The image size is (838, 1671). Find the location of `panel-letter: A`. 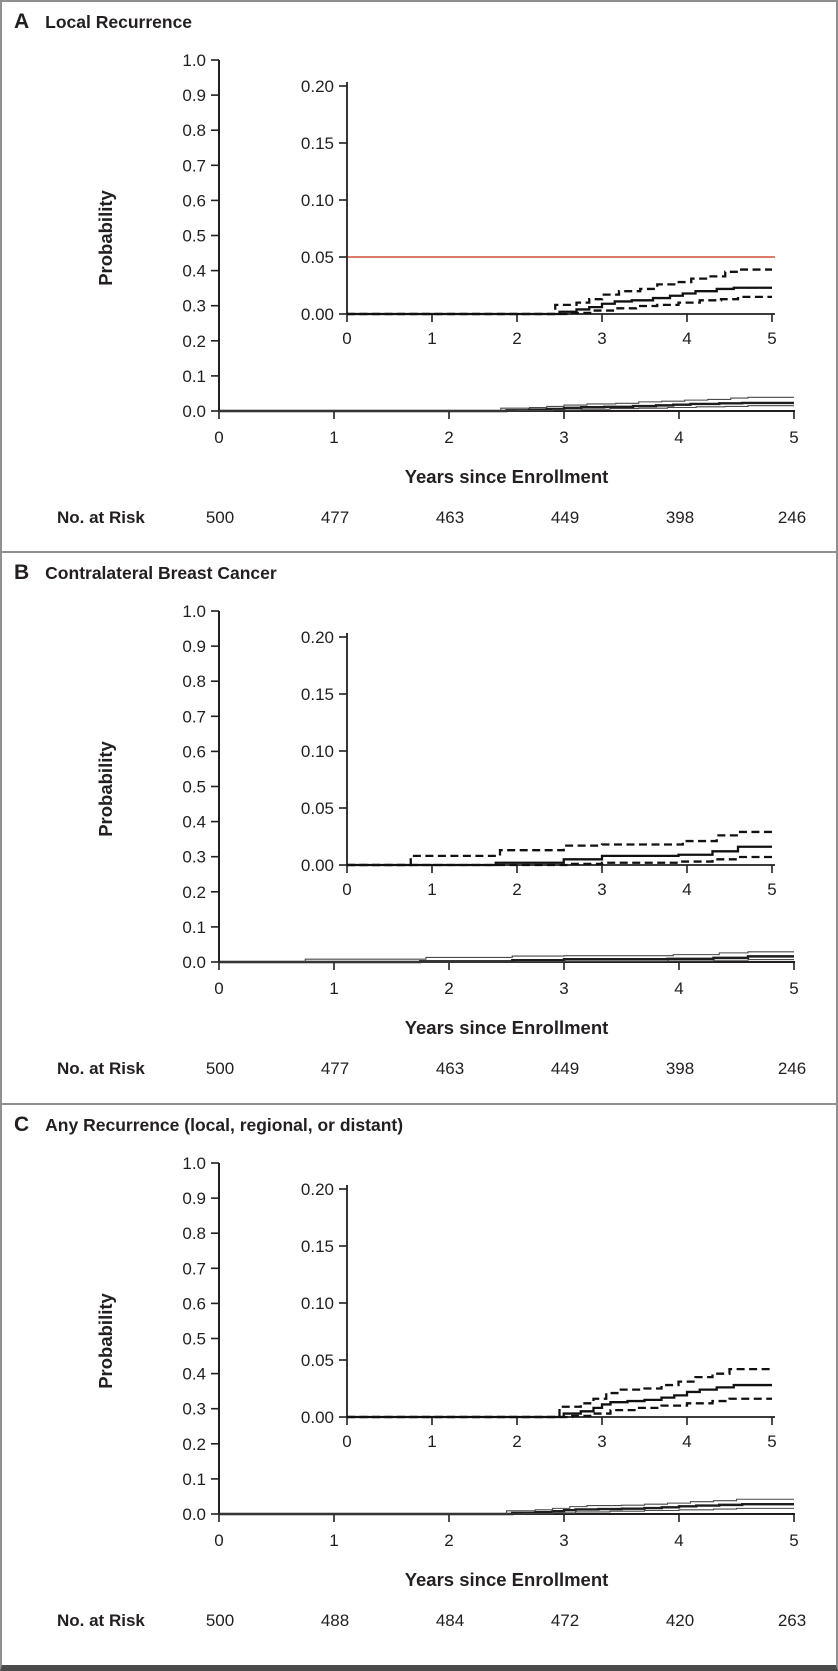

panel-letter: A is located at coordinates (22, 21).